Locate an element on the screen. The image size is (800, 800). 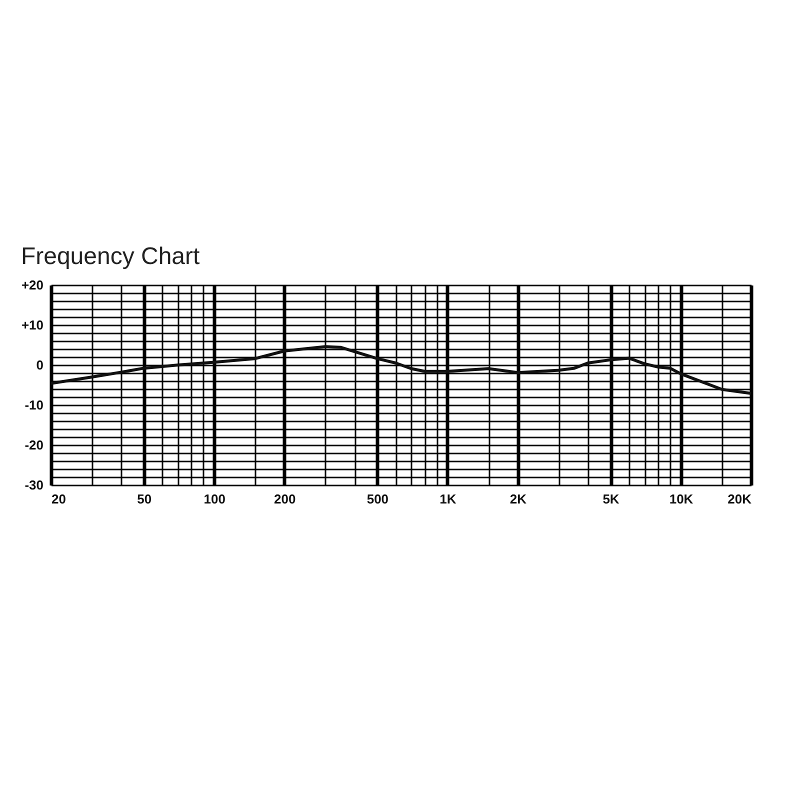
x-tick-label: 5K is located at coordinates (611, 499).